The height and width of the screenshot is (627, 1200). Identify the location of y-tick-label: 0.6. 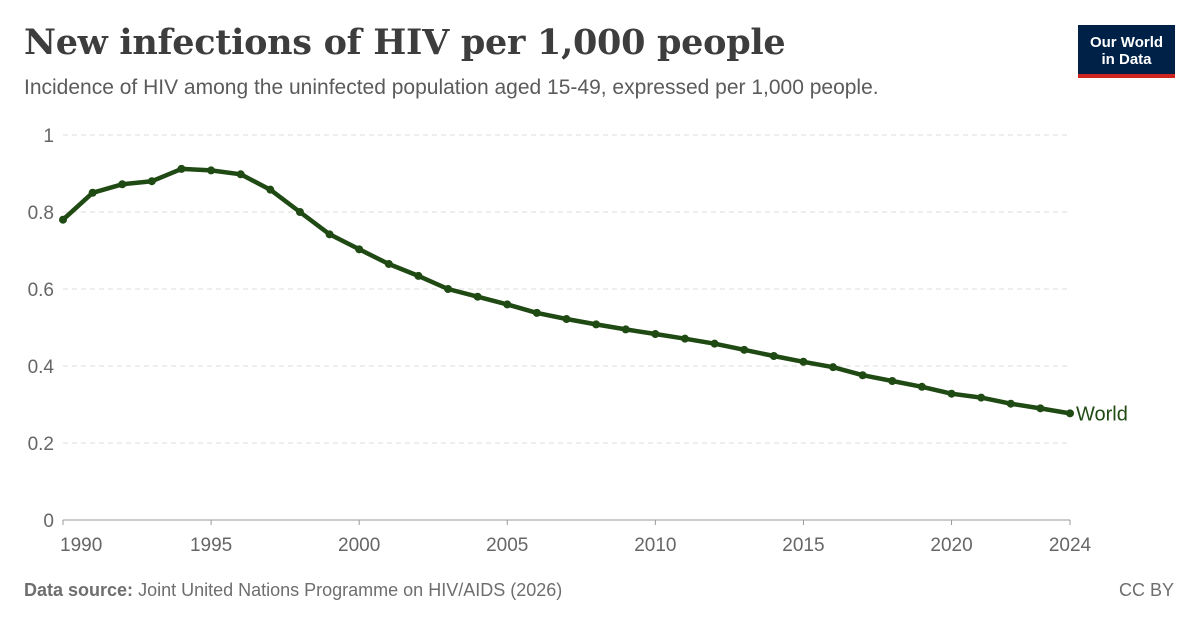
(41, 290).